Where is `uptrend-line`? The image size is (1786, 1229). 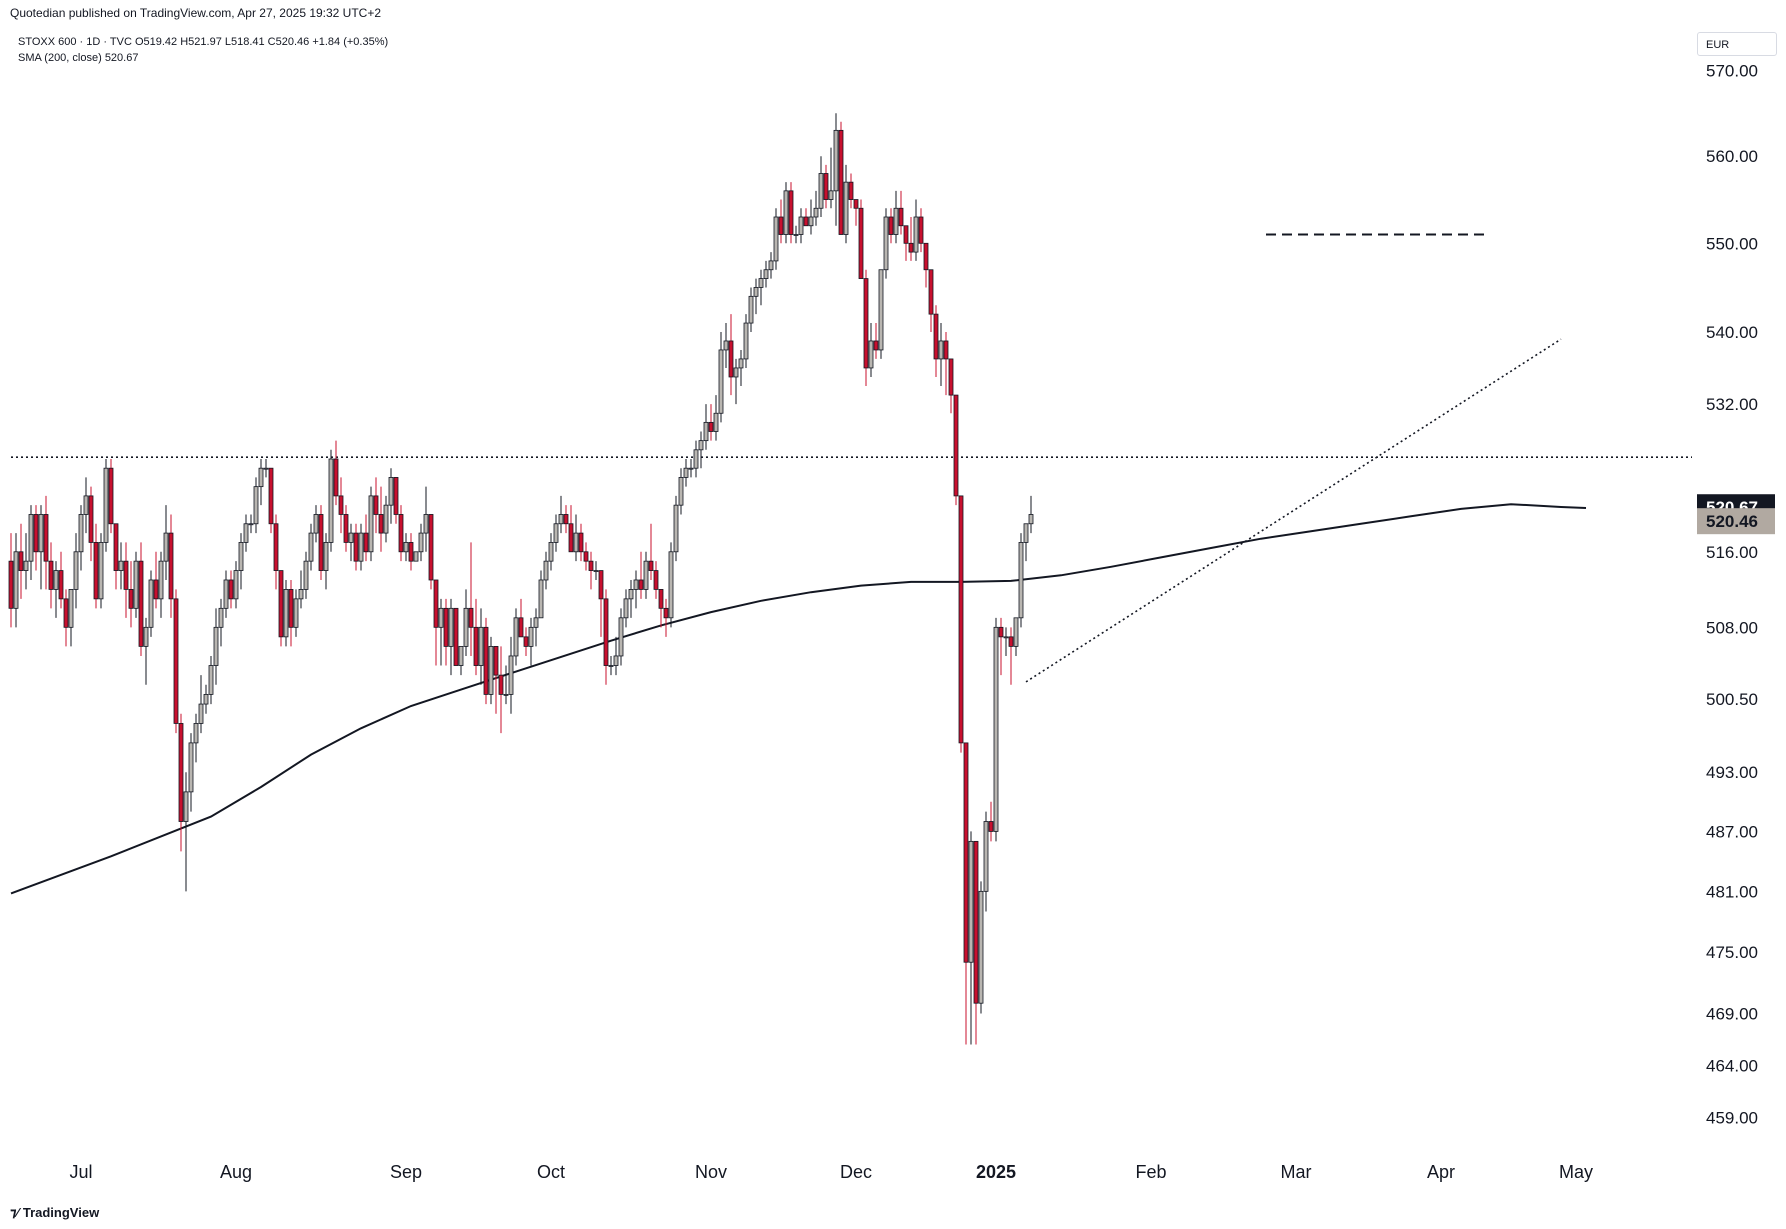 uptrend-line is located at coordinates (1293, 510).